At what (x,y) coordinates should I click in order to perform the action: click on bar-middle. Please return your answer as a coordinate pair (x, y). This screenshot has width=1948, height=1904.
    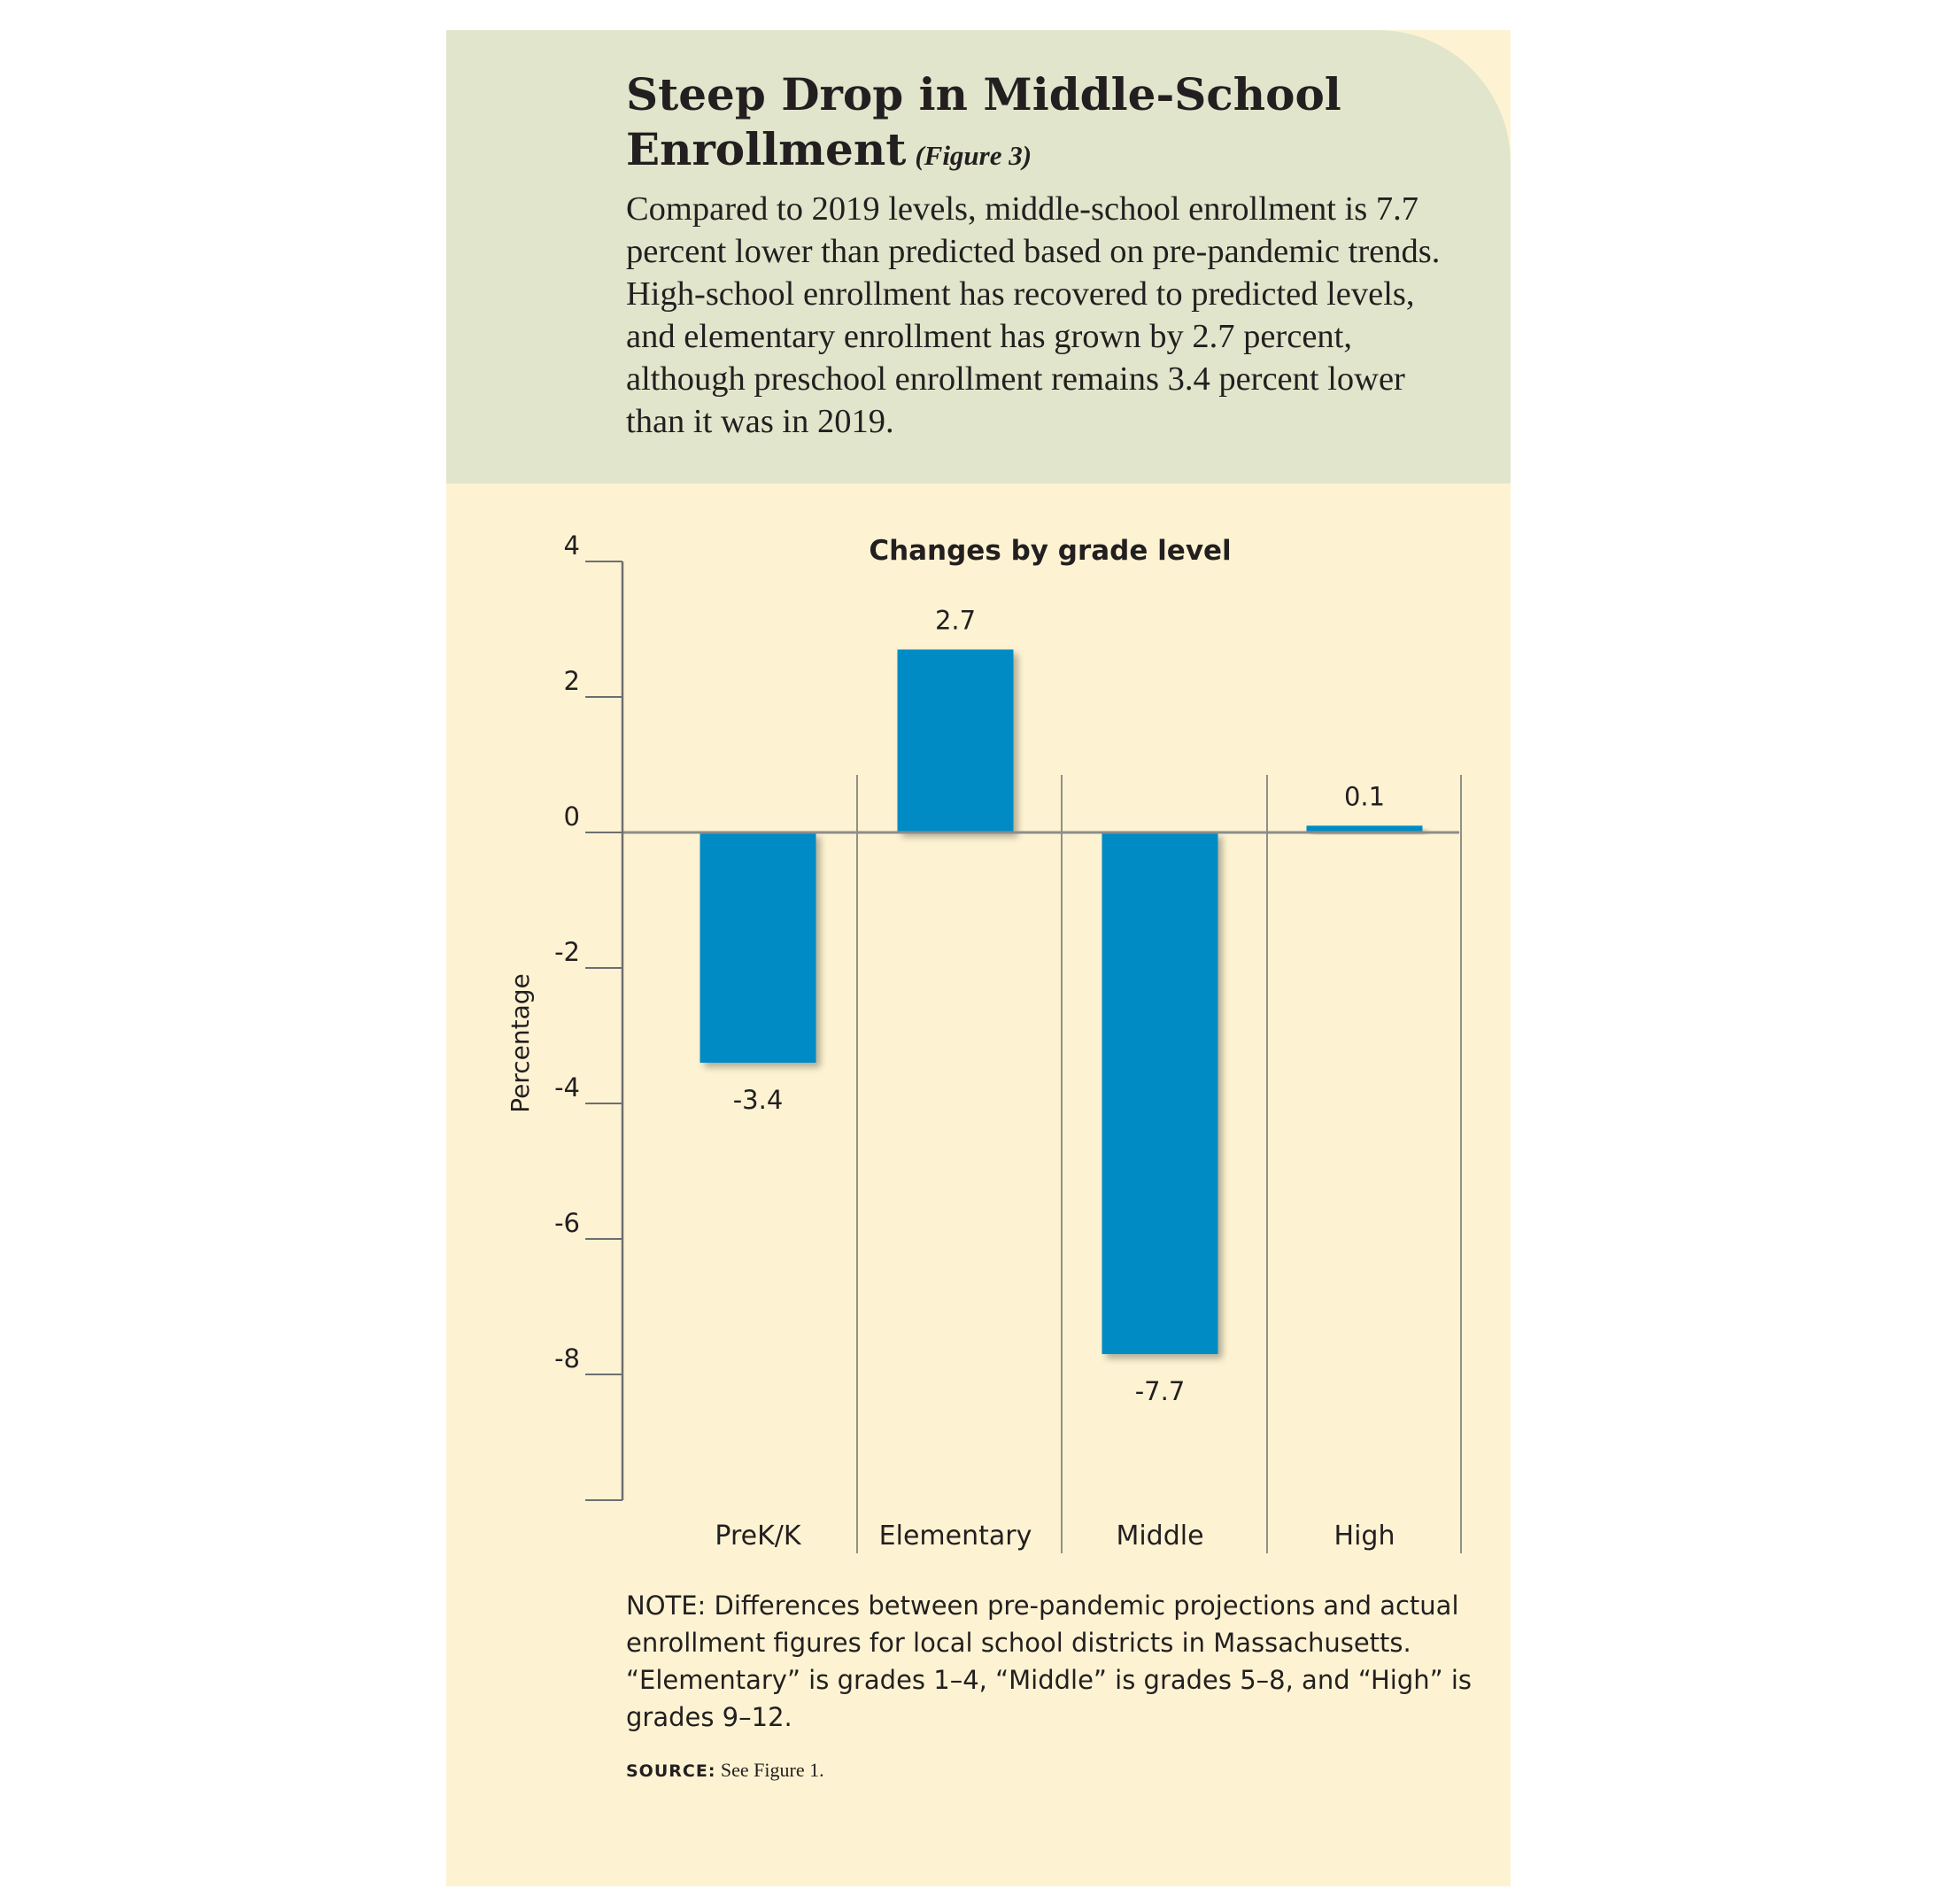
    Looking at the image, I should click on (1160, 1093).